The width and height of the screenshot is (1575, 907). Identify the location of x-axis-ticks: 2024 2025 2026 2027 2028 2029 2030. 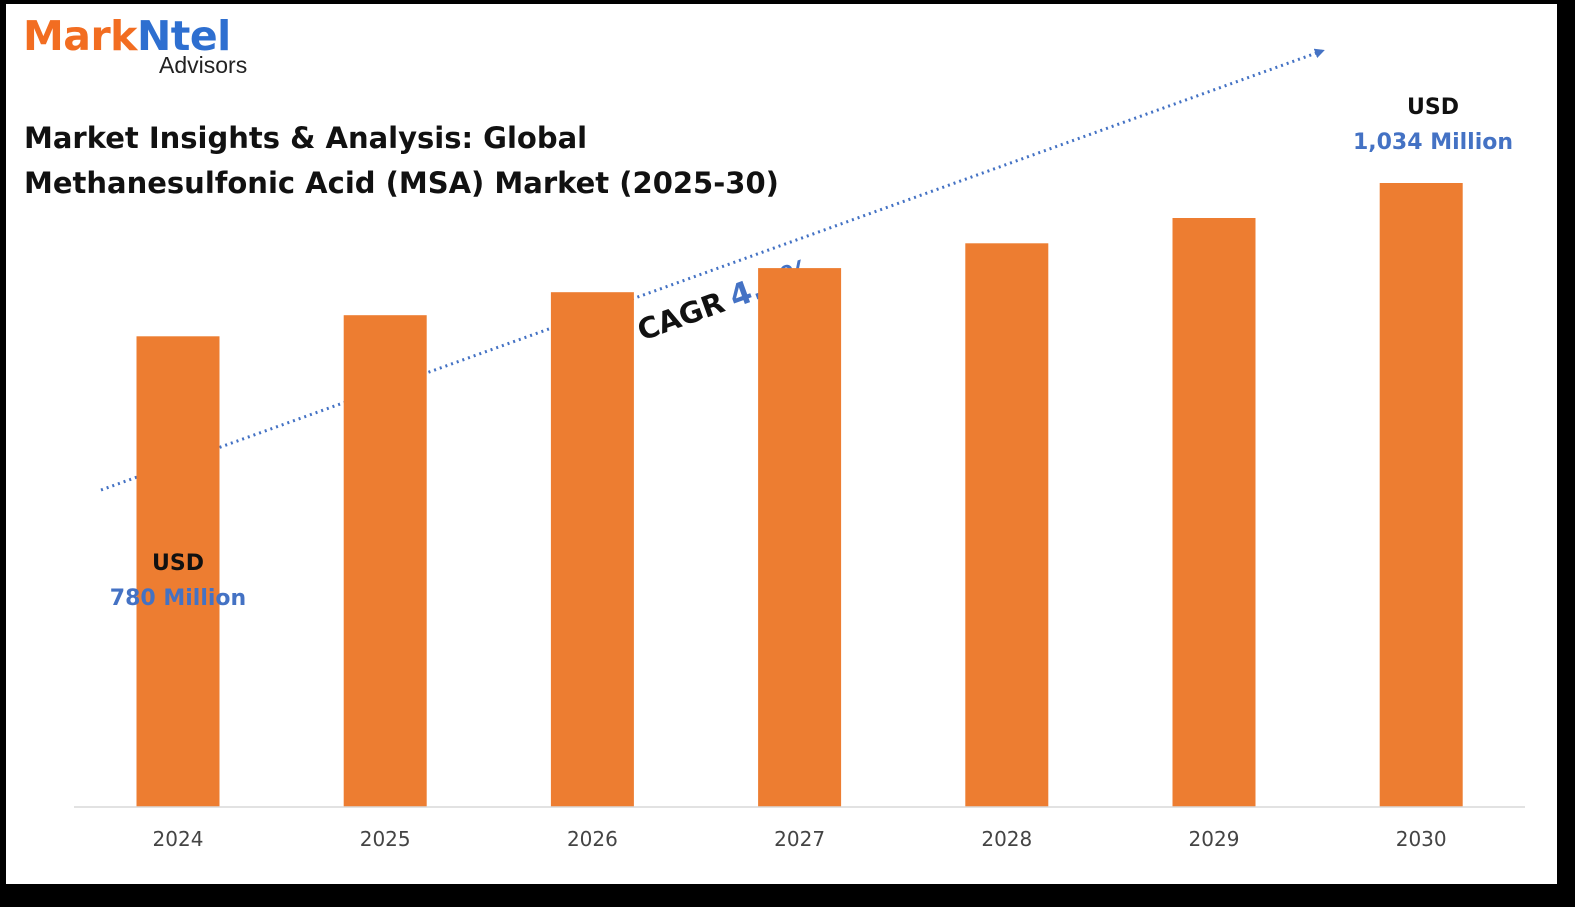
(800, 839).